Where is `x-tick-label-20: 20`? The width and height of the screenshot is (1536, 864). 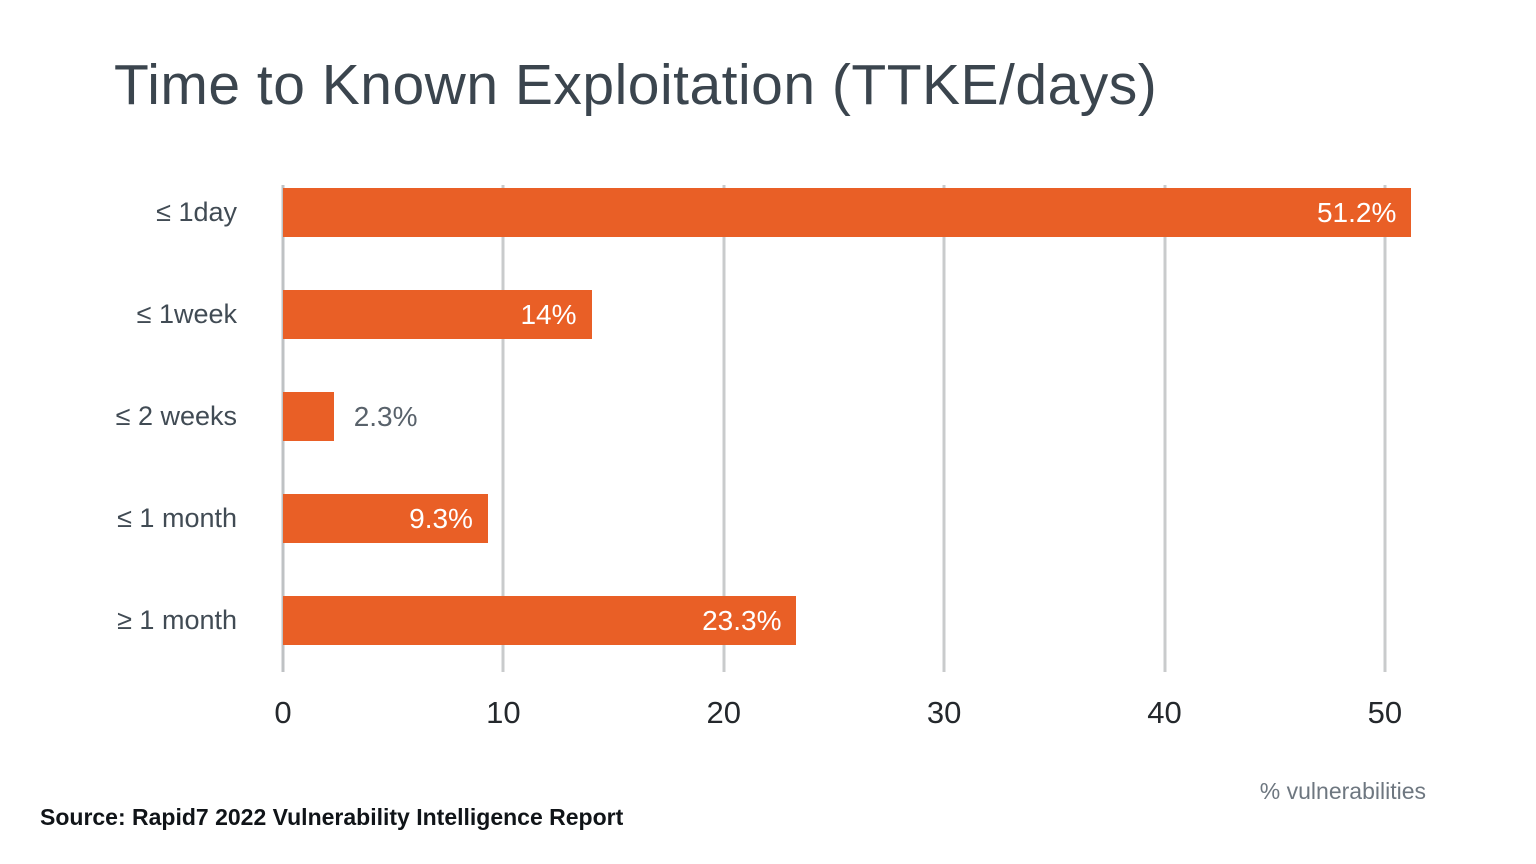 x-tick-label-20: 20 is located at coordinates (724, 712).